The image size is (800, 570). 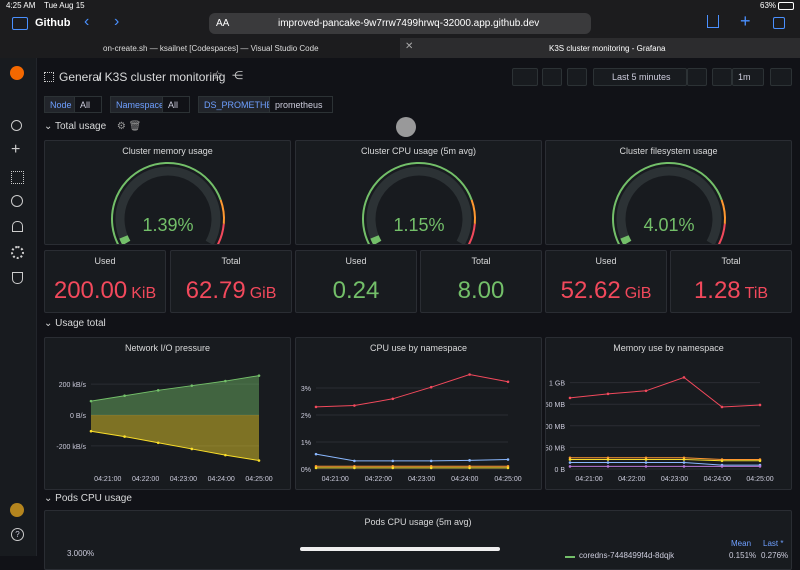 What do you see at coordinates (78, 416) in the screenshot?
I see `y-tick-label: 0 B/s` at bounding box center [78, 416].